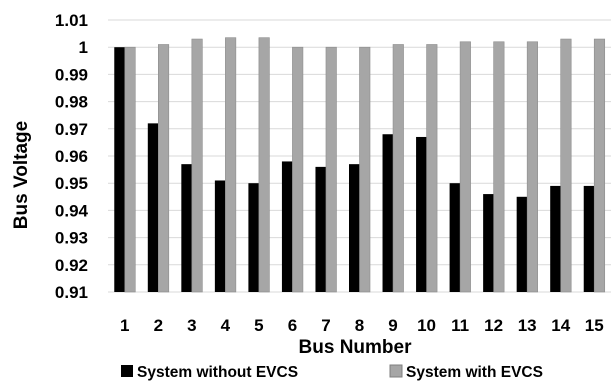  Describe the element at coordinates (124, 325) in the screenshot. I see `x-tick-label: 1` at that location.